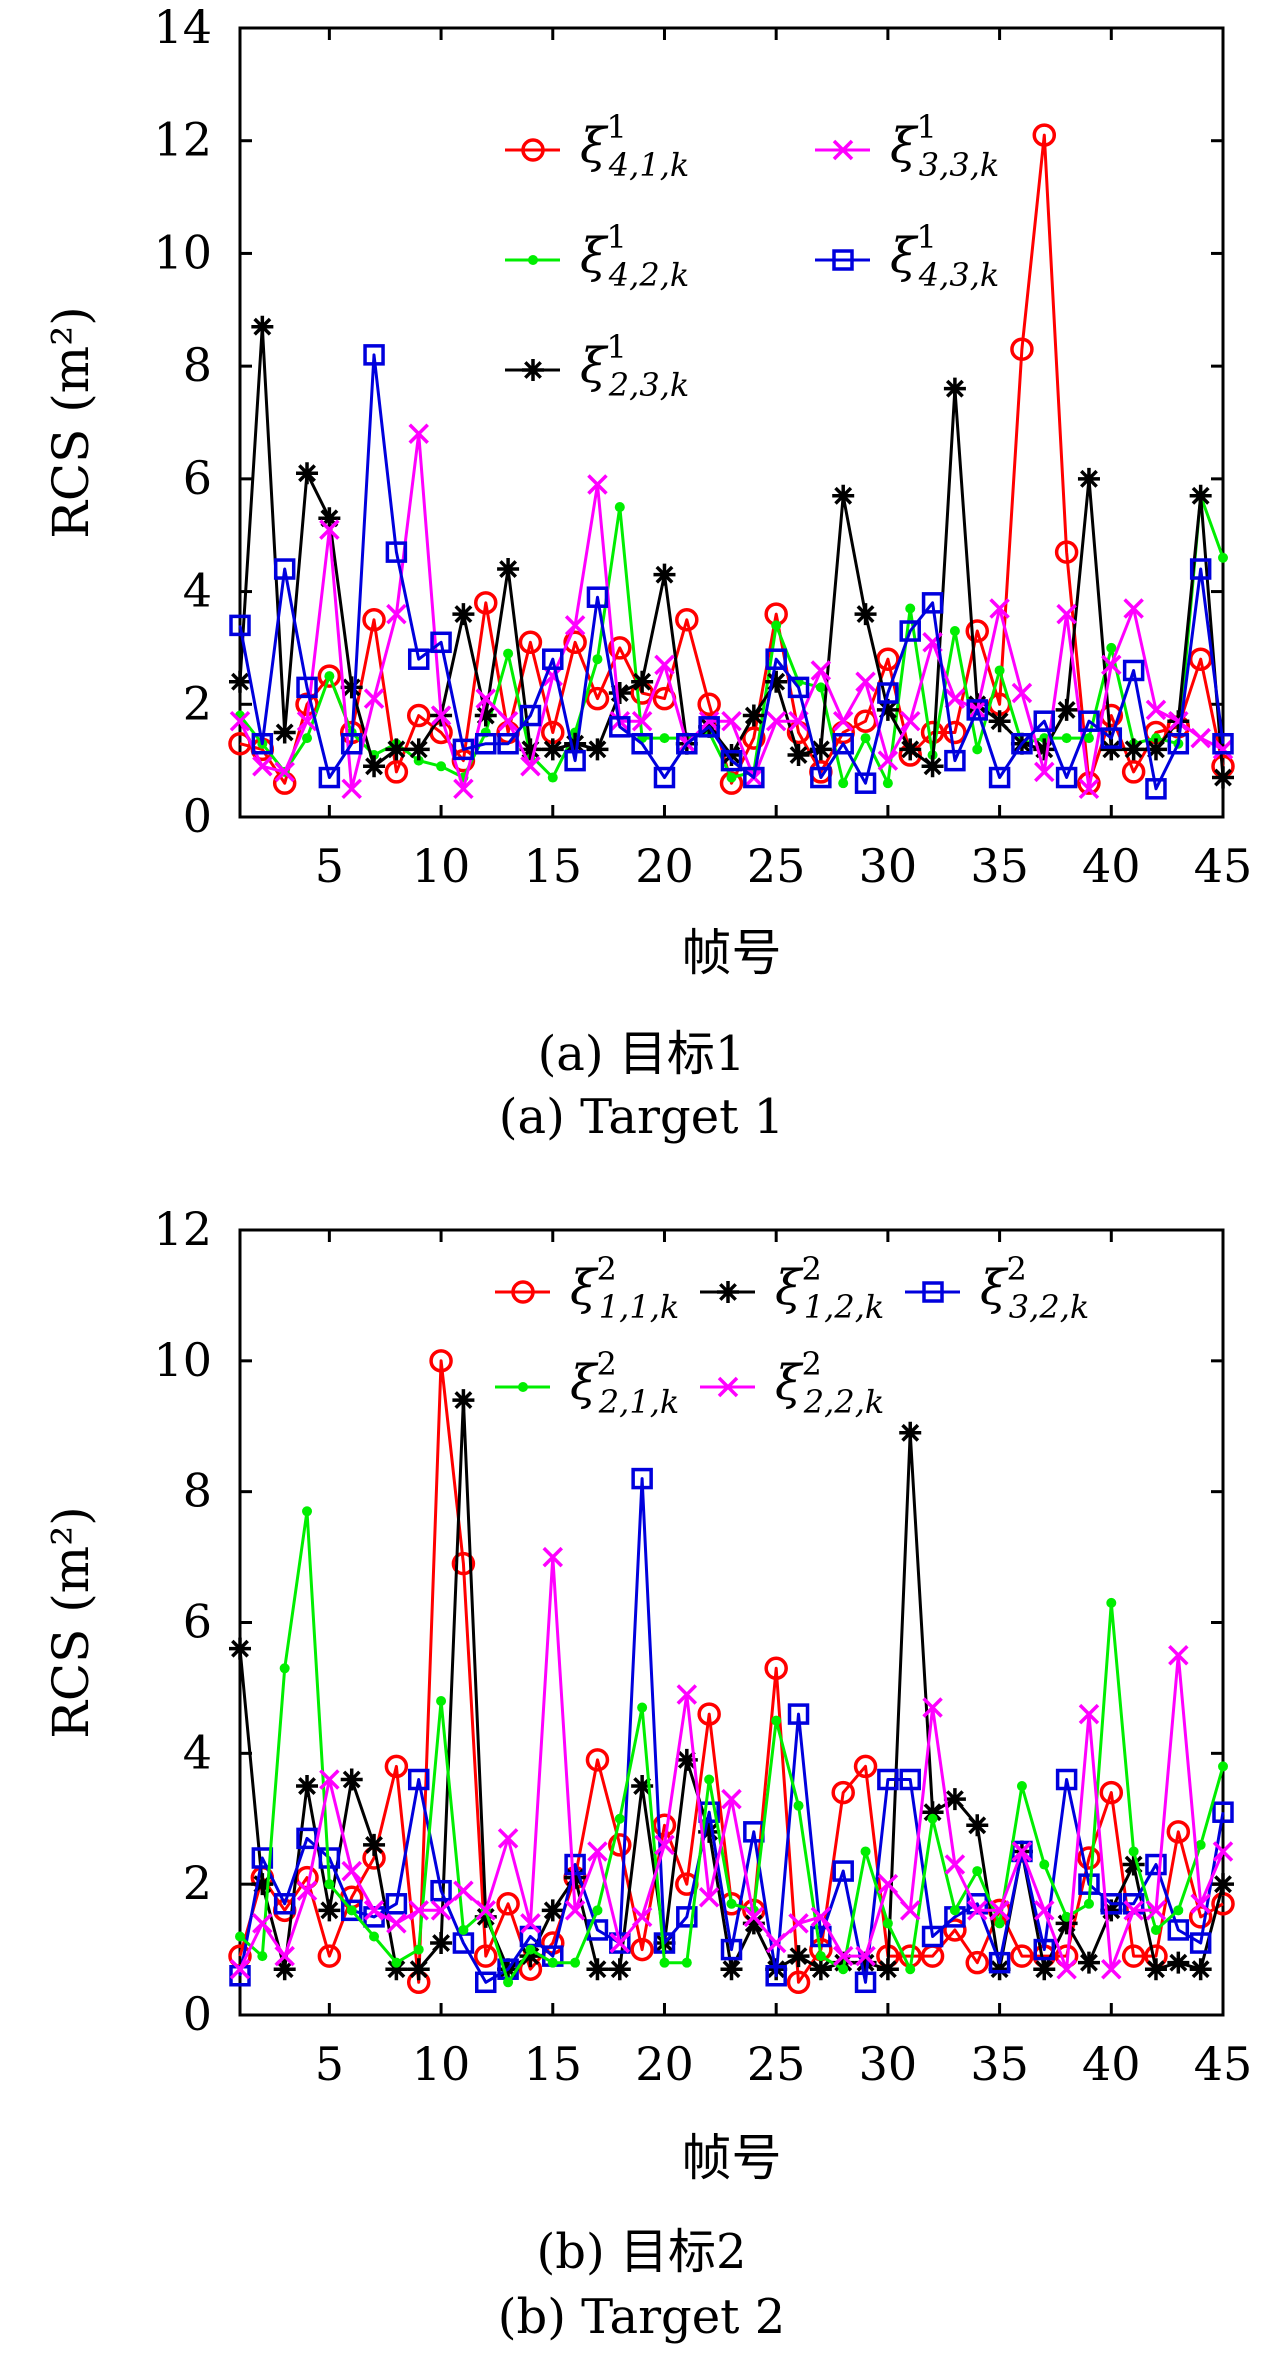  What do you see at coordinates (197, 1491) in the screenshot?
I see `y-tick-label: 8` at bounding box center [197, 1491].